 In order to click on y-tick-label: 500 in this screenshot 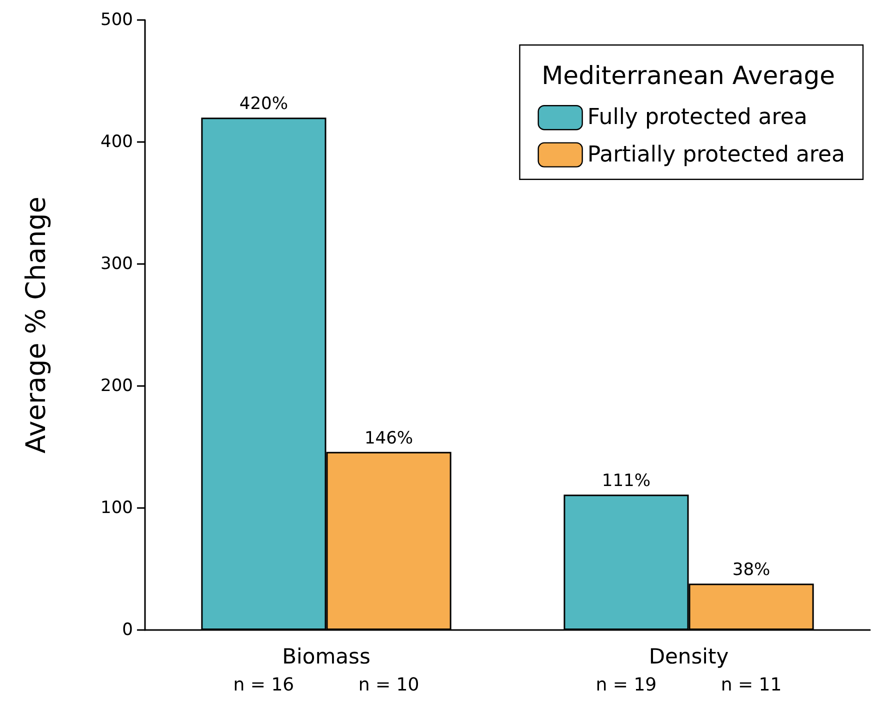, I will do `click(116, 20)`.